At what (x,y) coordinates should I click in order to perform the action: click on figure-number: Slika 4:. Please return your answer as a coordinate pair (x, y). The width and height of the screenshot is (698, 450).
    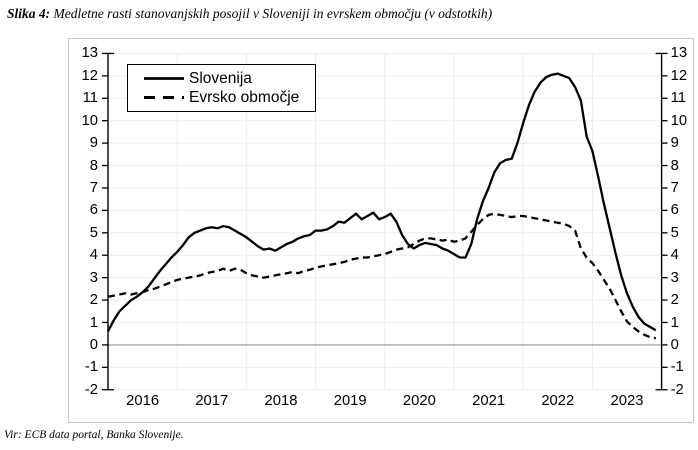
    Looking at the image, I should click on (29, 13).